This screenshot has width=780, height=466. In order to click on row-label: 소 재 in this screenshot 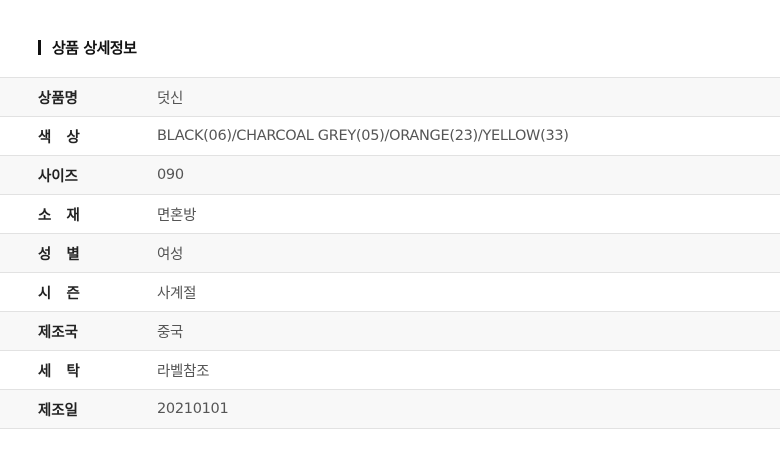, I will do `click(59, 215)`.